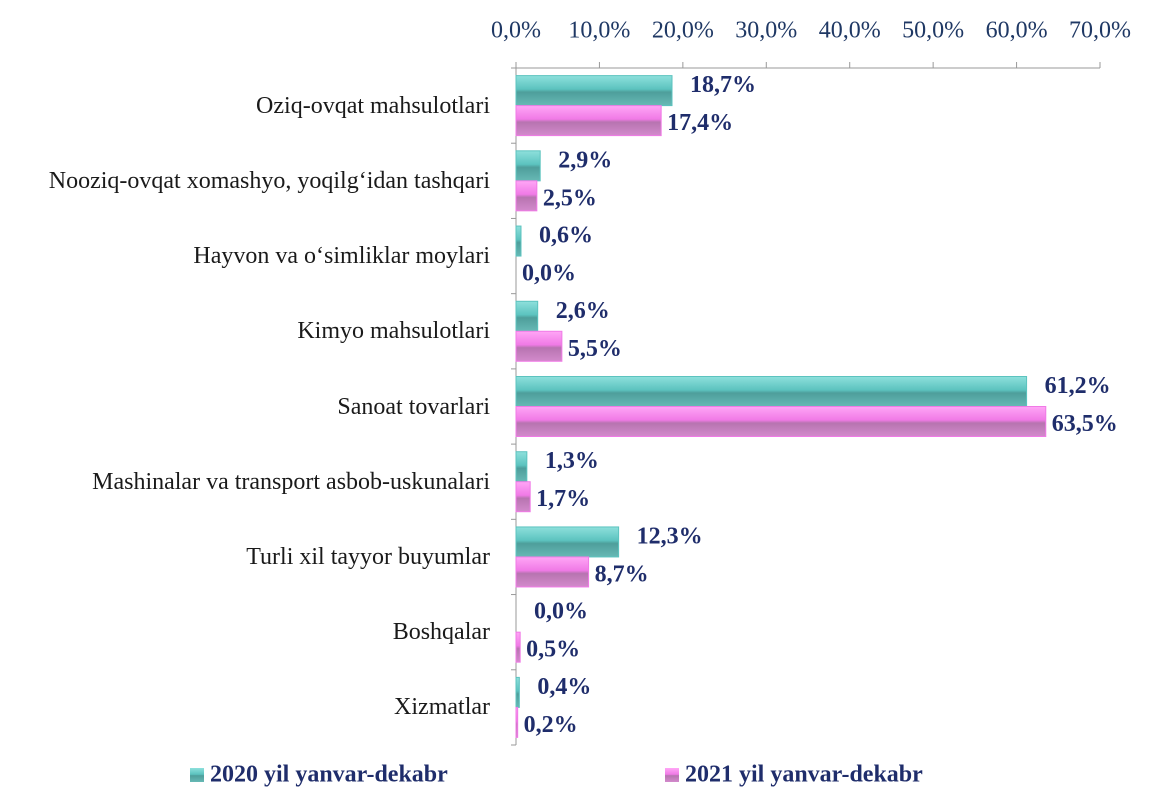  Describe the element at coordinates (1017, 31) in the screenshot. I see `x-tick-label: 60,0%` at that location.